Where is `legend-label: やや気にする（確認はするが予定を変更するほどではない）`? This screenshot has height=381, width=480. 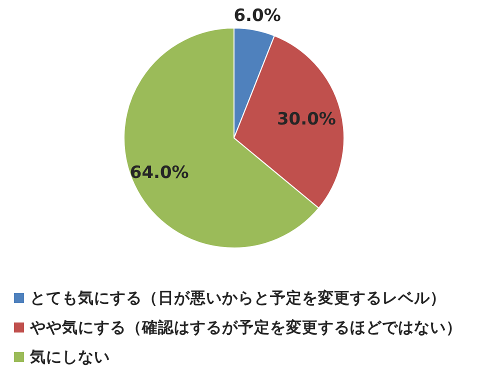
legend-label: やや気にする（確認はするが予定を変更するほどではない） is located at coordinates (245, 327).